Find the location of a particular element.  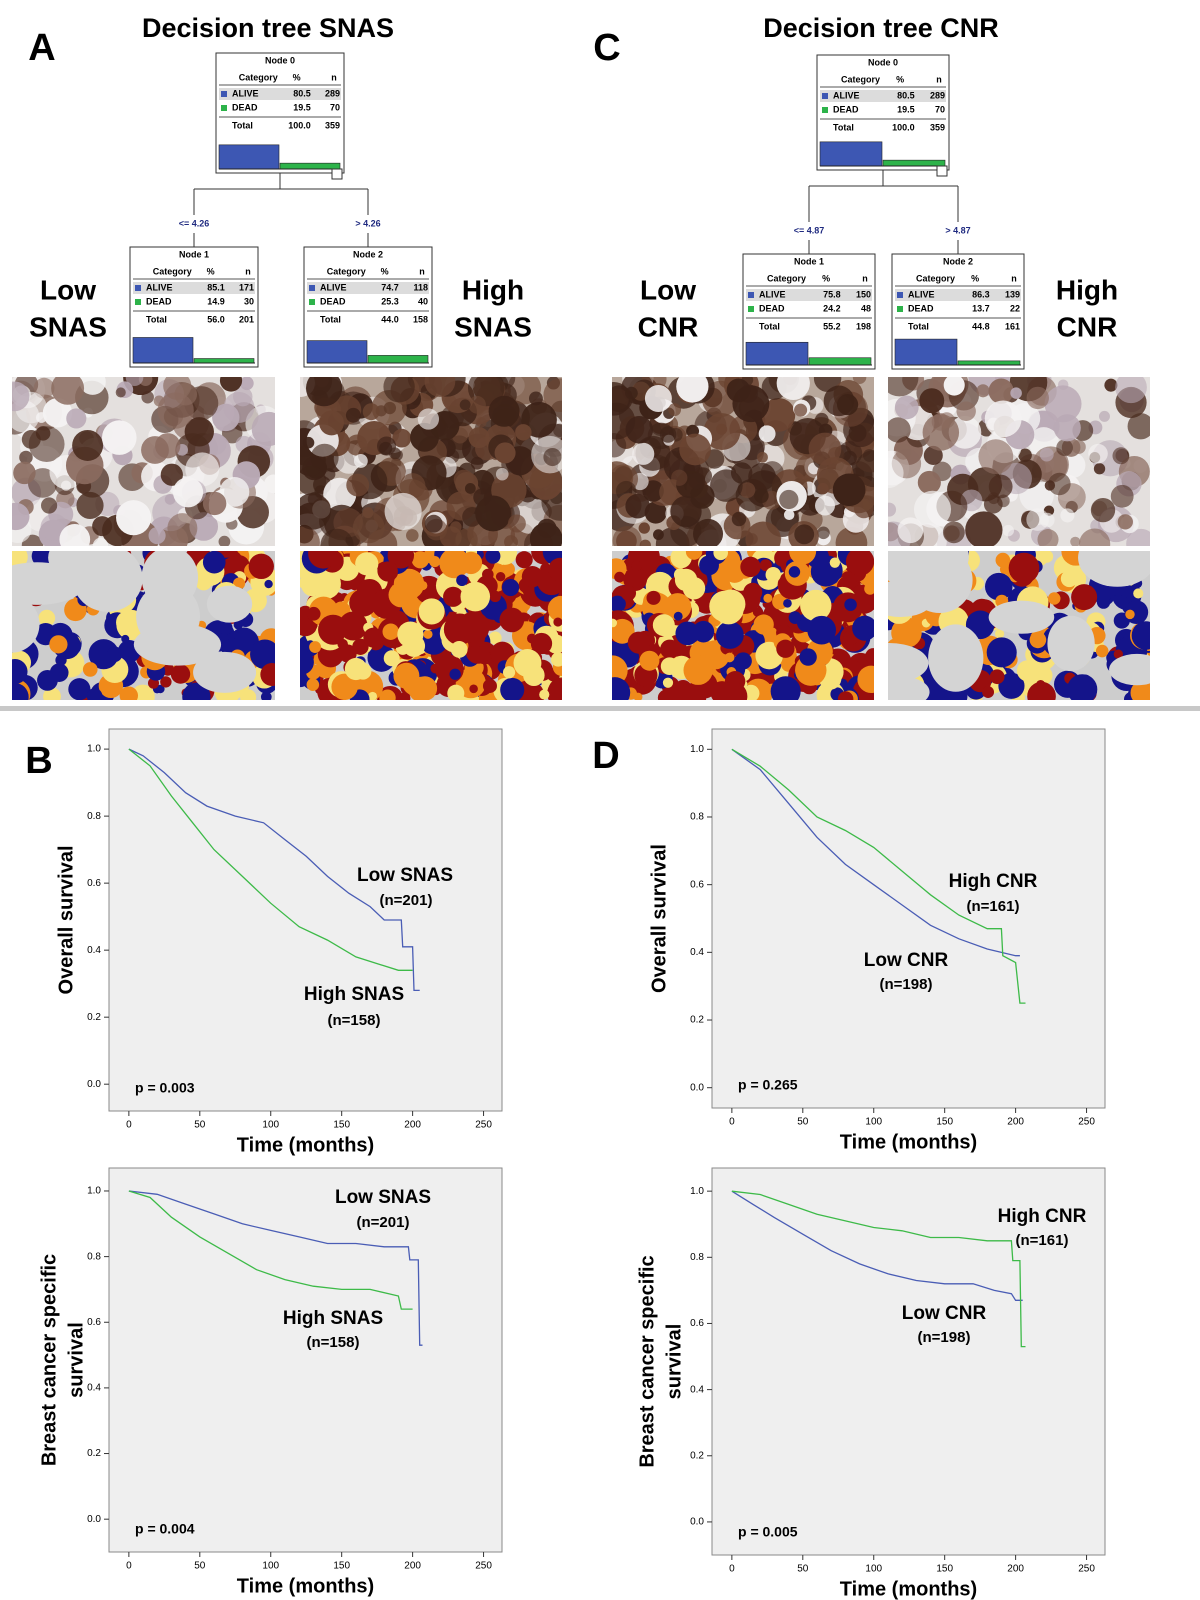

y-axis-title: Breast cancer specific is located at coordinates (647, 1361).